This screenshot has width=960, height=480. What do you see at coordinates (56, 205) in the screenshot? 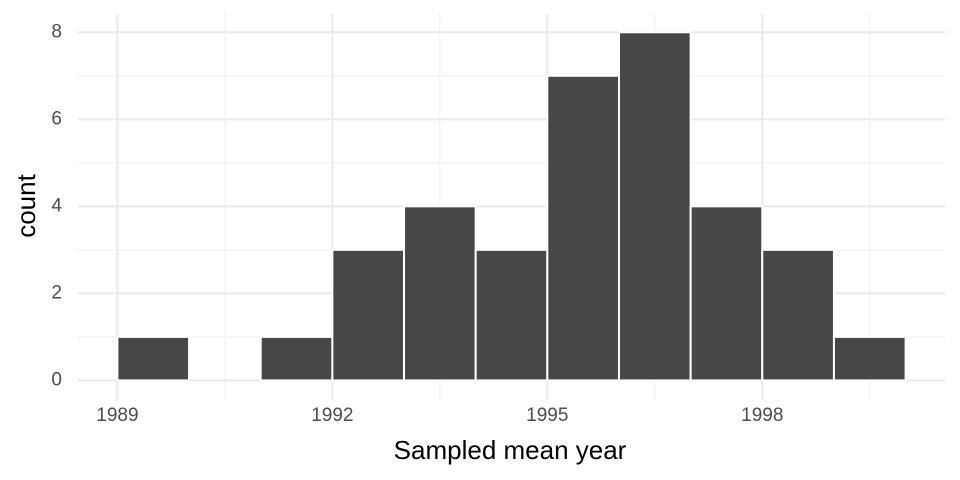
I see `y-tick-label: 4` at bounding box center [56, 205].